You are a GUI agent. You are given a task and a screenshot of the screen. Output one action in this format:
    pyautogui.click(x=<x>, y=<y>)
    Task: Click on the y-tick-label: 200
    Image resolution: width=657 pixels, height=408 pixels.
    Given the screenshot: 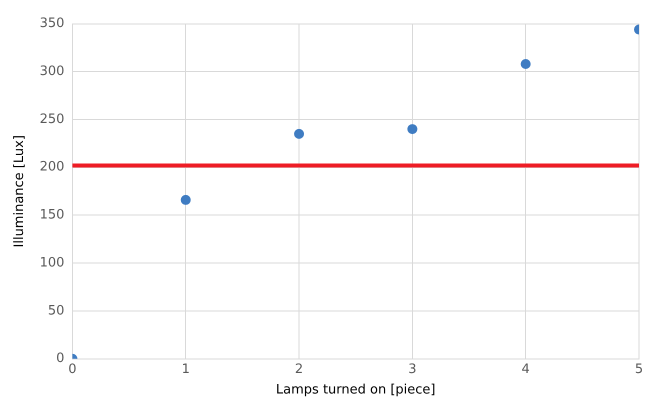 What is the action you would take?
    pyautogui.click(x=52, y=167)
    